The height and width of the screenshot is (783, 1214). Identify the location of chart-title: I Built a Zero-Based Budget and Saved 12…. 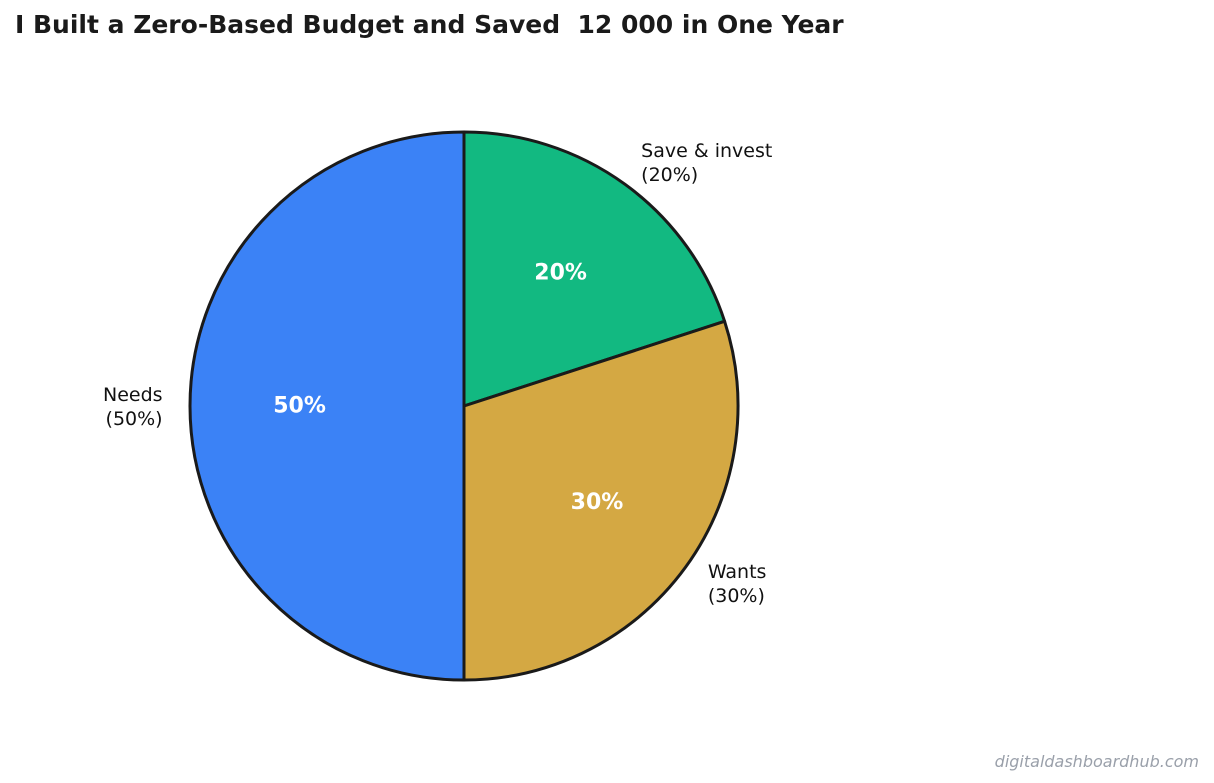
(429, 24).